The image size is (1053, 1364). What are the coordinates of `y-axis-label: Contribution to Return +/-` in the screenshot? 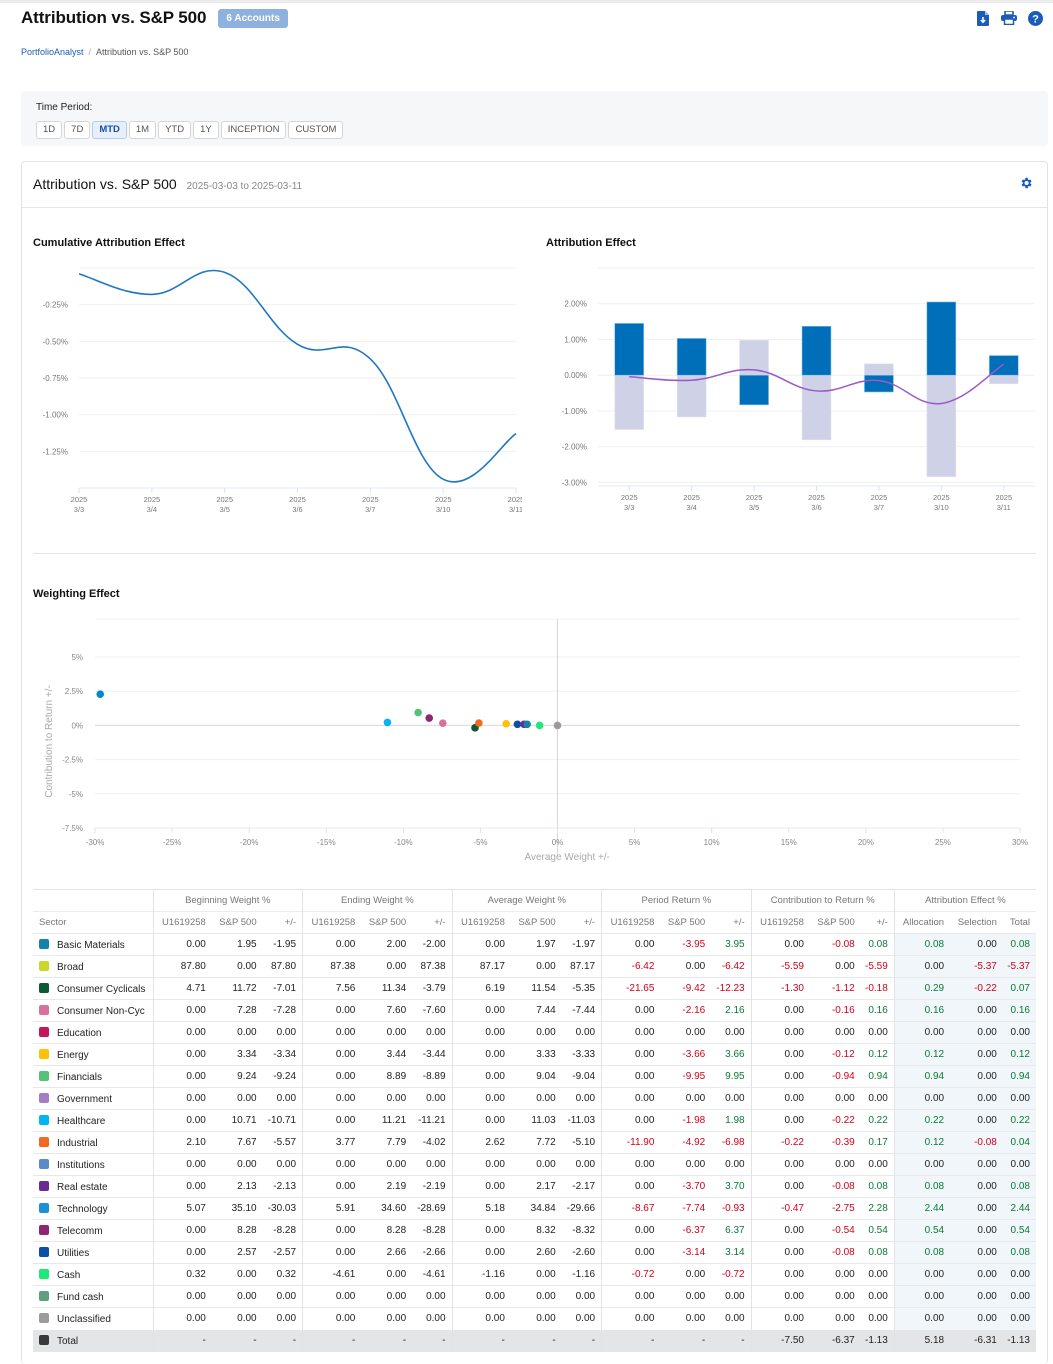 It's located at (49, 741).